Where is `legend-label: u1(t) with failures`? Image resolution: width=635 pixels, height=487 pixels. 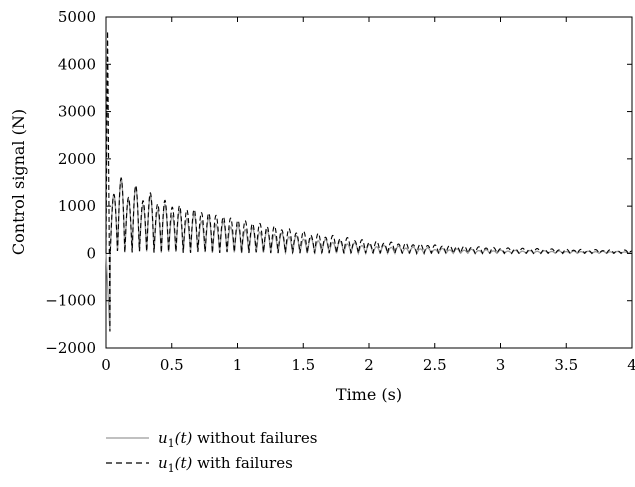
legend-label: u1(t) with failures is located at coordinates (225, 464).